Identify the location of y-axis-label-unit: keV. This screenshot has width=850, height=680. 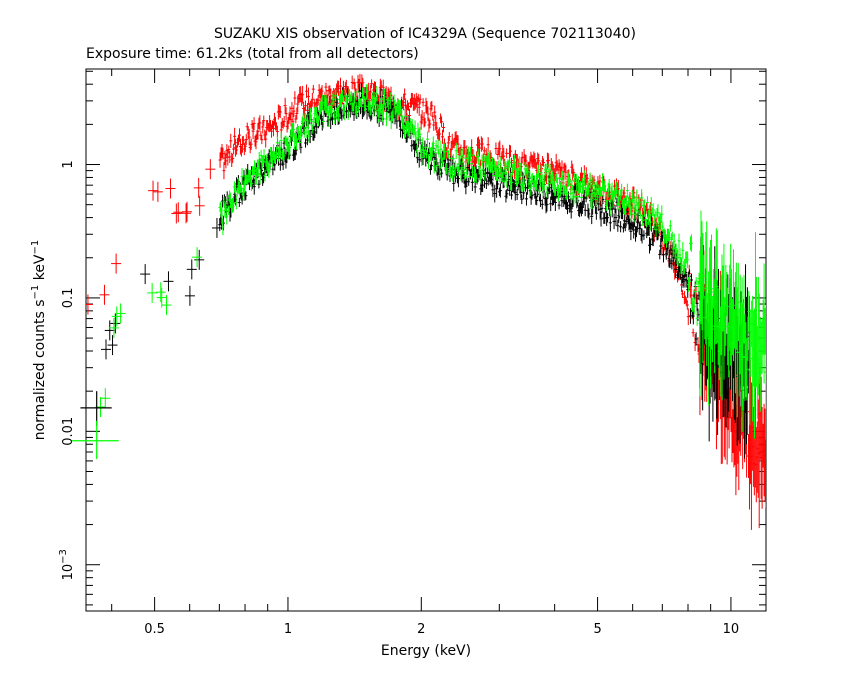
(40, 269).